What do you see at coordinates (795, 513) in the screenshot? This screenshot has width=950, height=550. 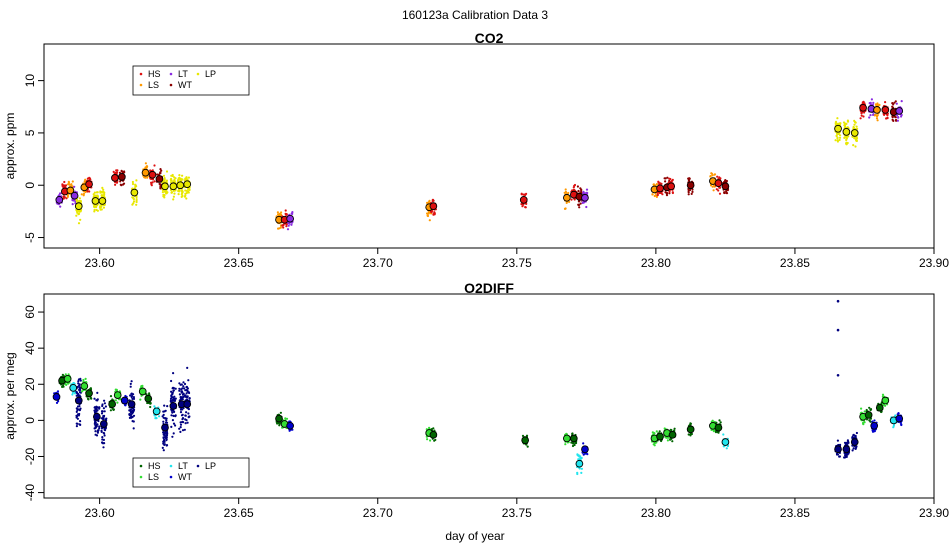 I see `o2diff-x-tick-label: 23.85` at bounding box center [795, 513].